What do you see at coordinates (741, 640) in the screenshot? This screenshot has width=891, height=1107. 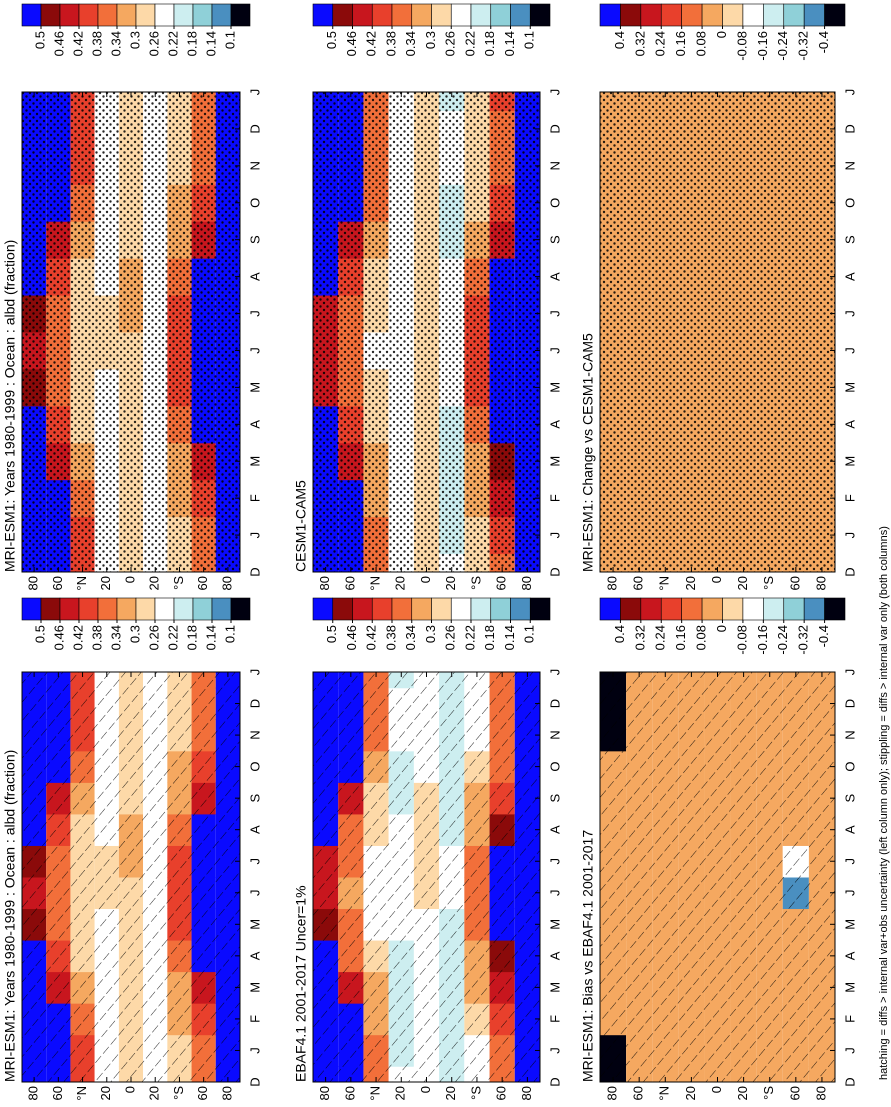 I see `colorbar-label: -0.08` at bounding box center [741, 640].